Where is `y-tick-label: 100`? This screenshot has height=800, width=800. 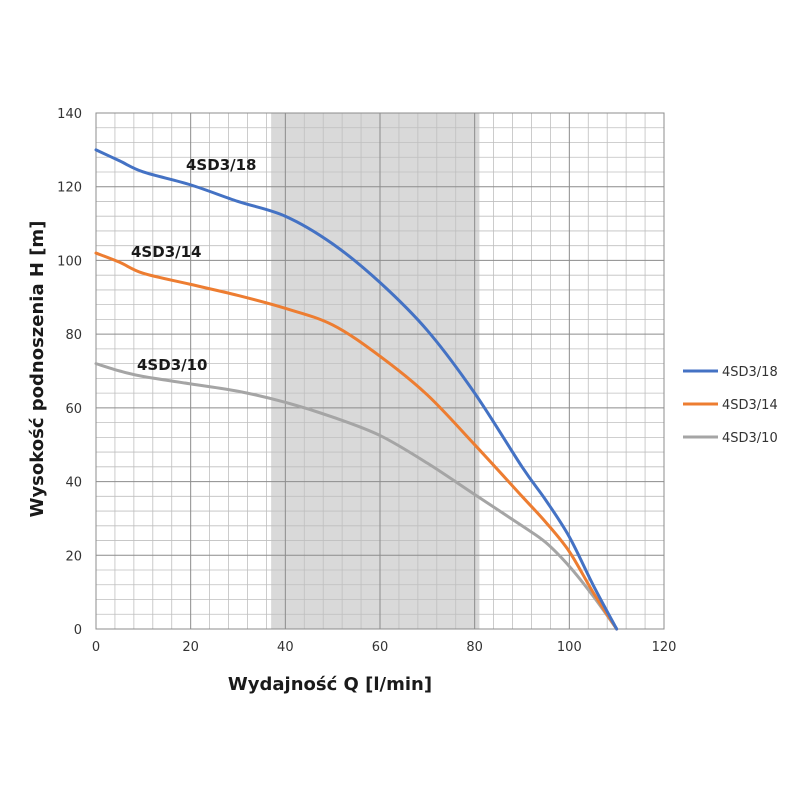
y-tick-label: 100 is located at coordinates (69, 261).